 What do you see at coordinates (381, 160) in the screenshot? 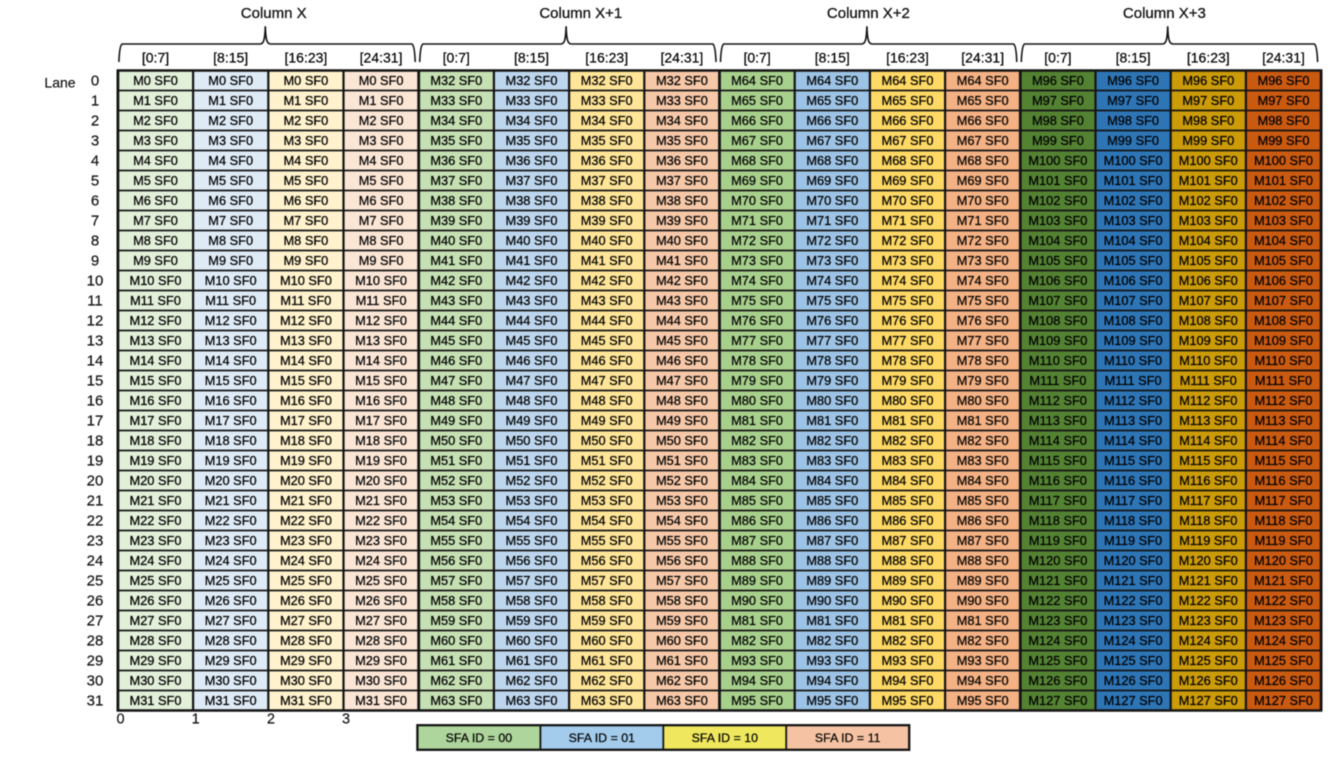
I see `svg-text: M4 SF0` at bounding box center [381, 160].